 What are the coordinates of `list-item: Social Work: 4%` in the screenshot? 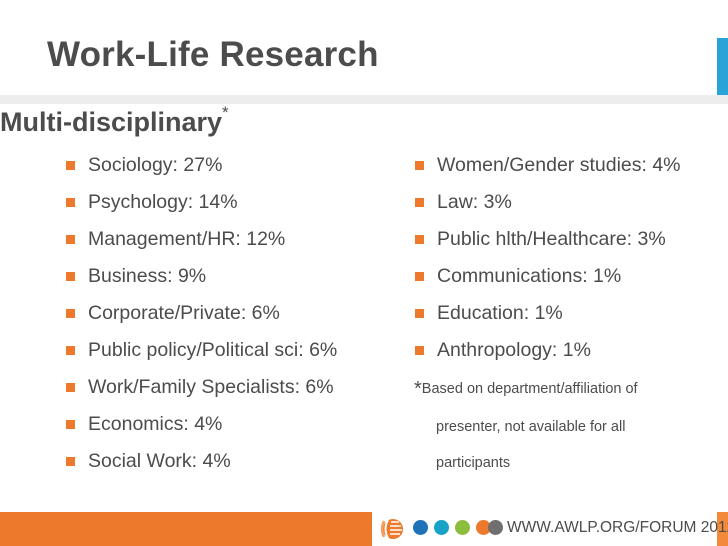 It's located at (201, 461).